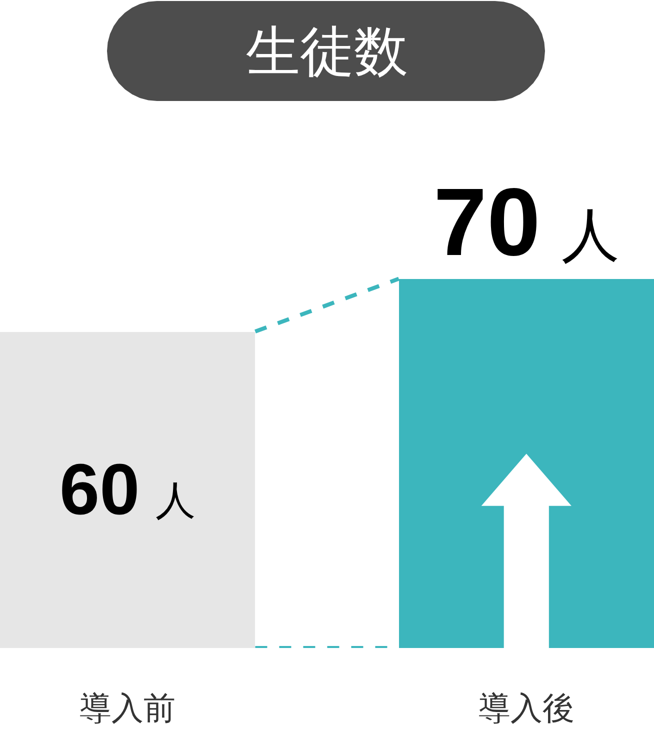  Describe the element at coordinates (526, 708) in the screenshot. I see `x-tick-label: 導入後` at that location.